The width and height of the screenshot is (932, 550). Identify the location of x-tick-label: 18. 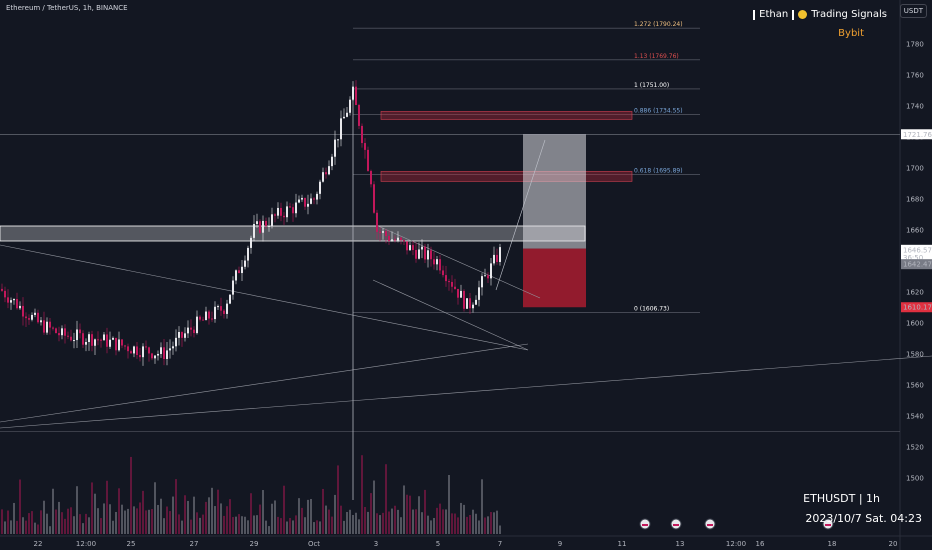
(832, 544).